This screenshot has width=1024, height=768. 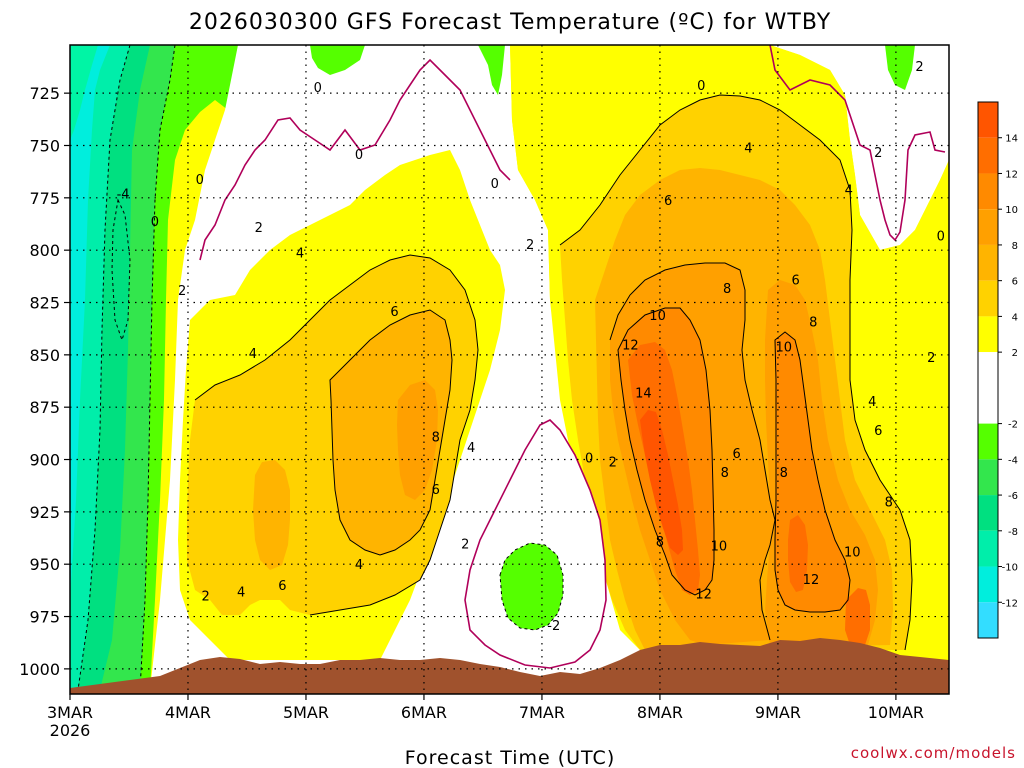 I want to click on colorbar-frame, so click(x=988, y=370).